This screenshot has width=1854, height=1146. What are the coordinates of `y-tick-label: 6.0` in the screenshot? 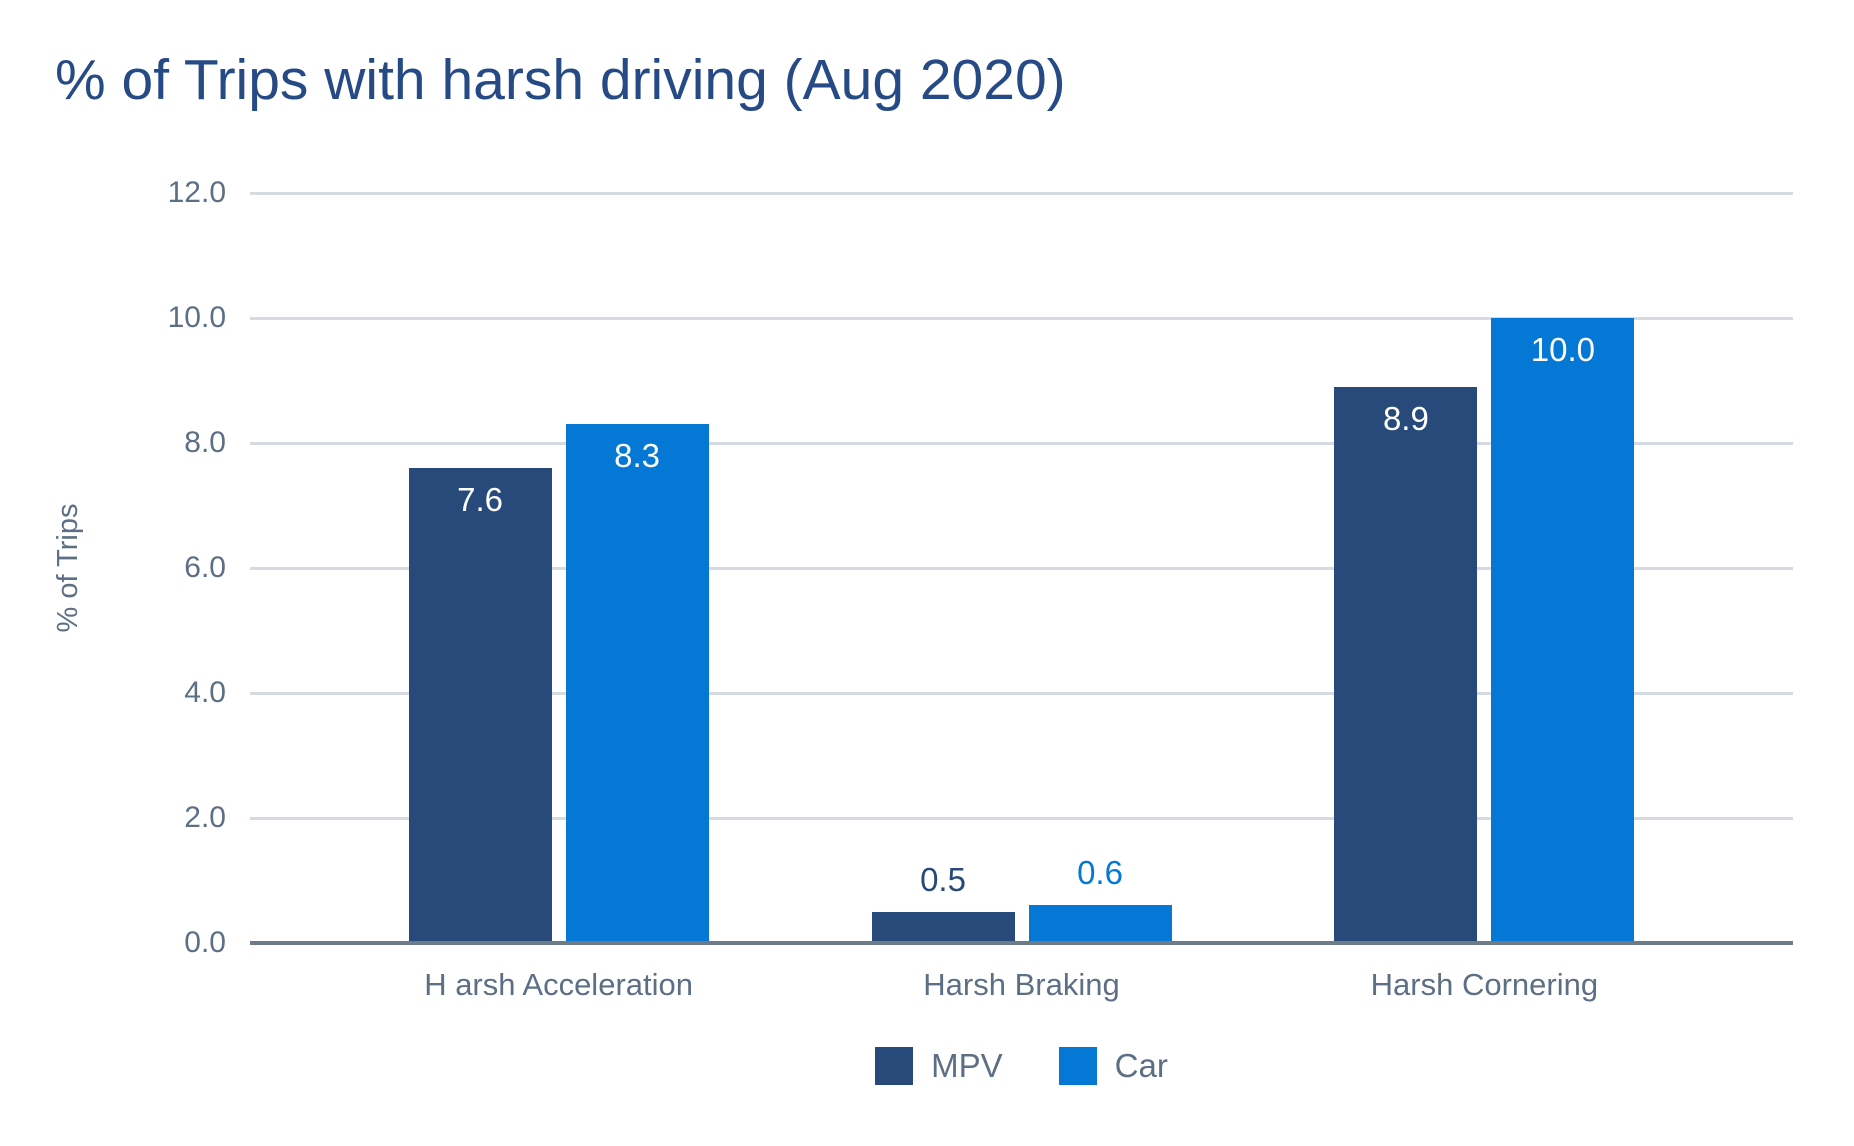 It's located at (205, 567).